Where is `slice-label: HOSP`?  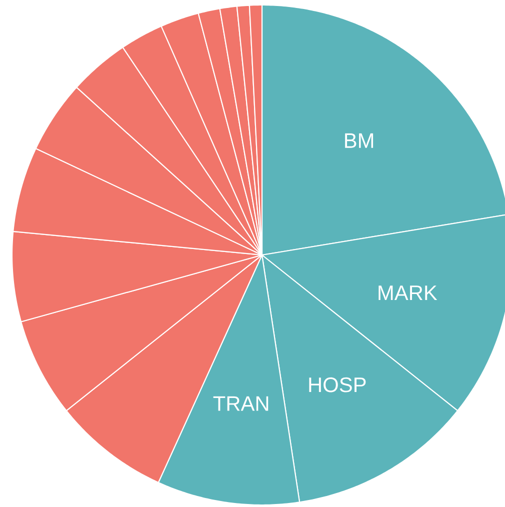
slice-label: HOSP is located at coordinates (337, 384).